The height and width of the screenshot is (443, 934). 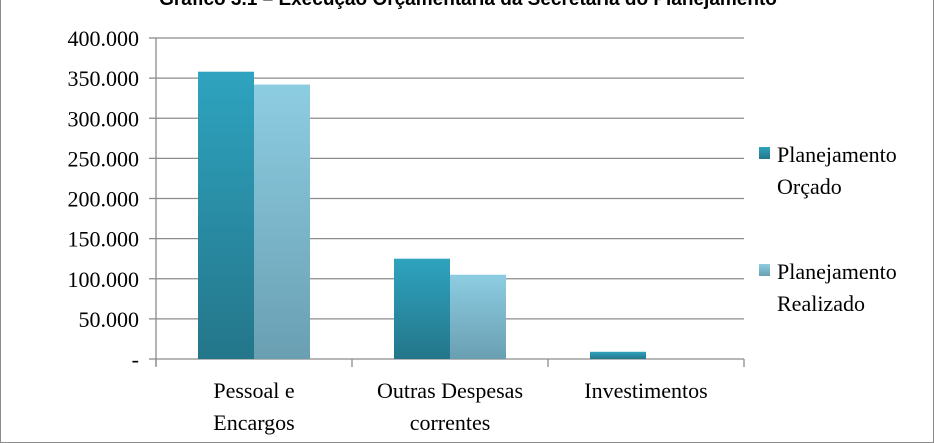 I want to click on x-tick-label: correntes, so click(x=450, y=422).